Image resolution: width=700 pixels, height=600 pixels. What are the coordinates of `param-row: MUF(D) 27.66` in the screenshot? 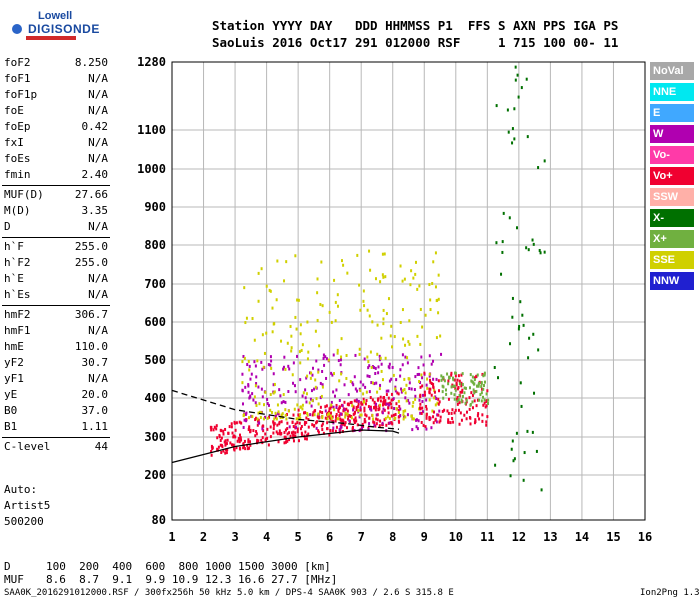 It's located at (56, 196).